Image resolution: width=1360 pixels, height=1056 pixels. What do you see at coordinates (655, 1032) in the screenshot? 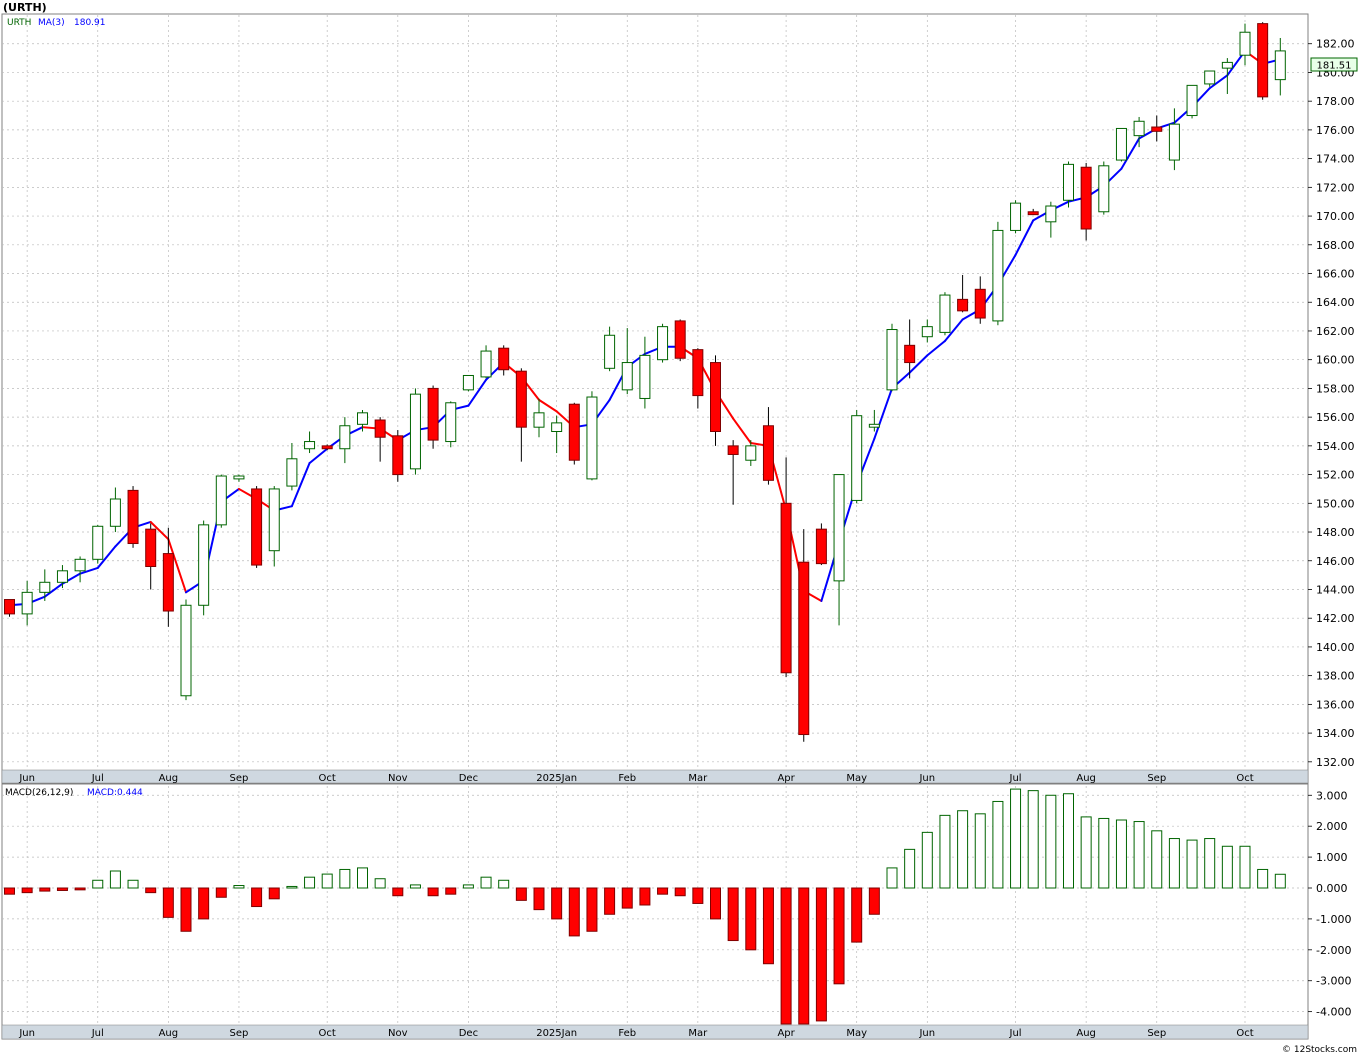
I see `macd-x-axis-band` at bounding box center [655, 1032].